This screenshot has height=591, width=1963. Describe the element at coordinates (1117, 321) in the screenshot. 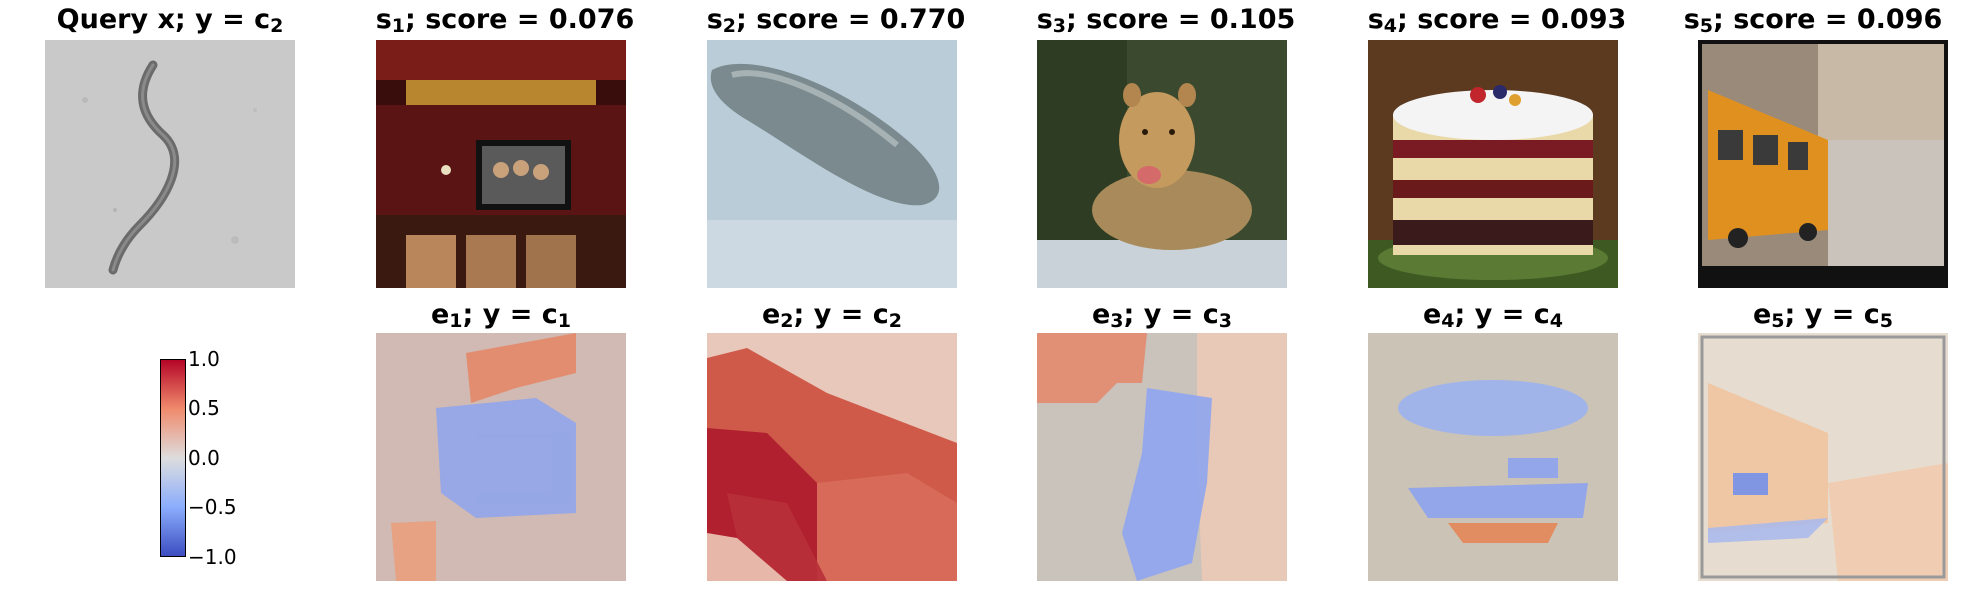

I see `explanation-3-title-sub: 3` at that location.